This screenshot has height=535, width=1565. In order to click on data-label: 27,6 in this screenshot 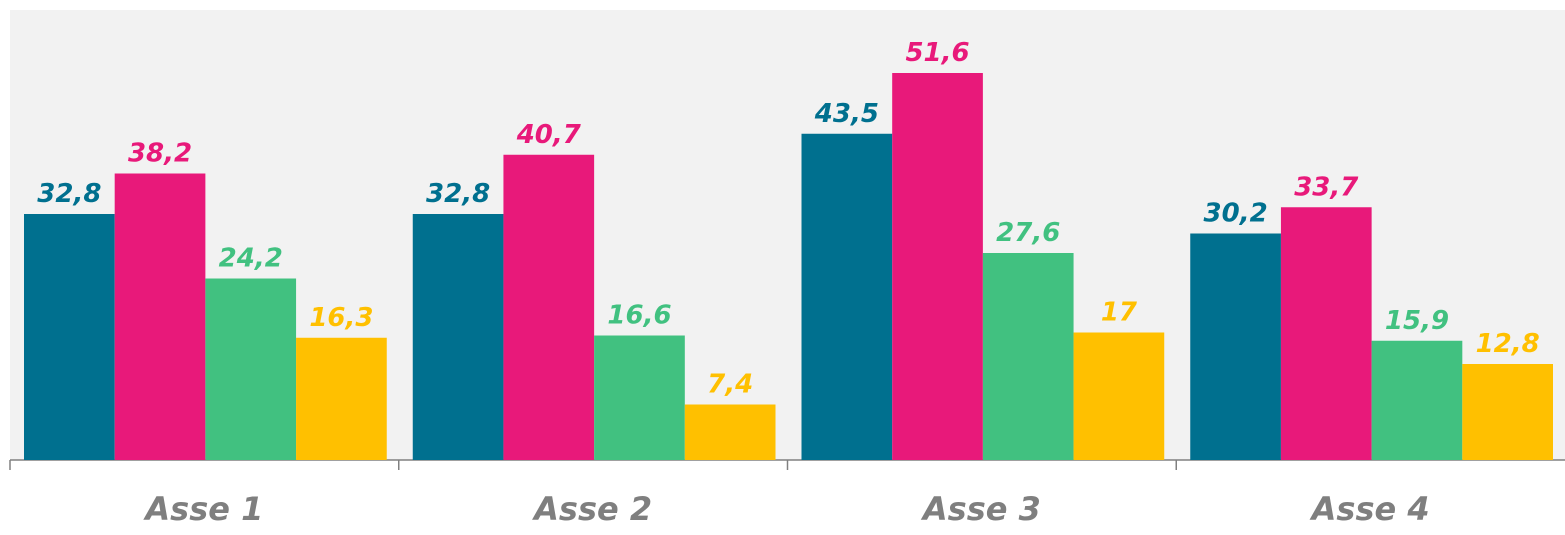, I will do `click(1028, 233)`.